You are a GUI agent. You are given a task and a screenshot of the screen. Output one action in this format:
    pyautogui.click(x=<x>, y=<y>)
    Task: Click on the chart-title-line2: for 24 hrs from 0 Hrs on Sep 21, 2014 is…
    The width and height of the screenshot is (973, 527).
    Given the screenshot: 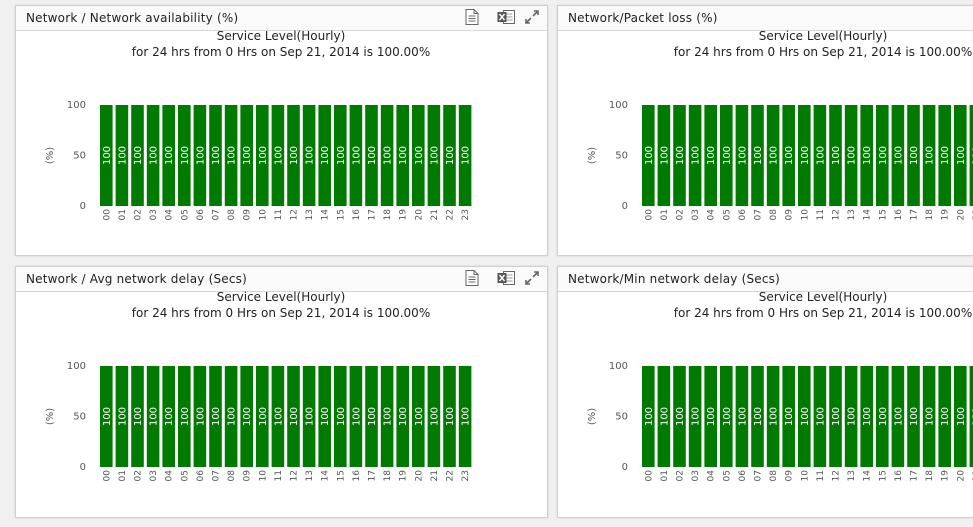 What is the action you would take?
    pyautogui.click(x=823, y=313)
    